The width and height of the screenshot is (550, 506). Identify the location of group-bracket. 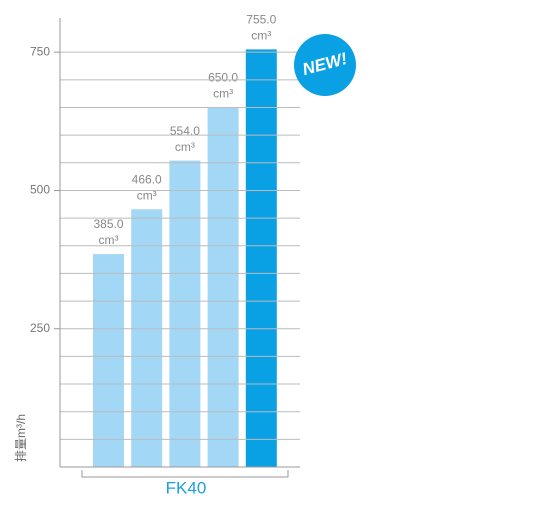
(185, 474).